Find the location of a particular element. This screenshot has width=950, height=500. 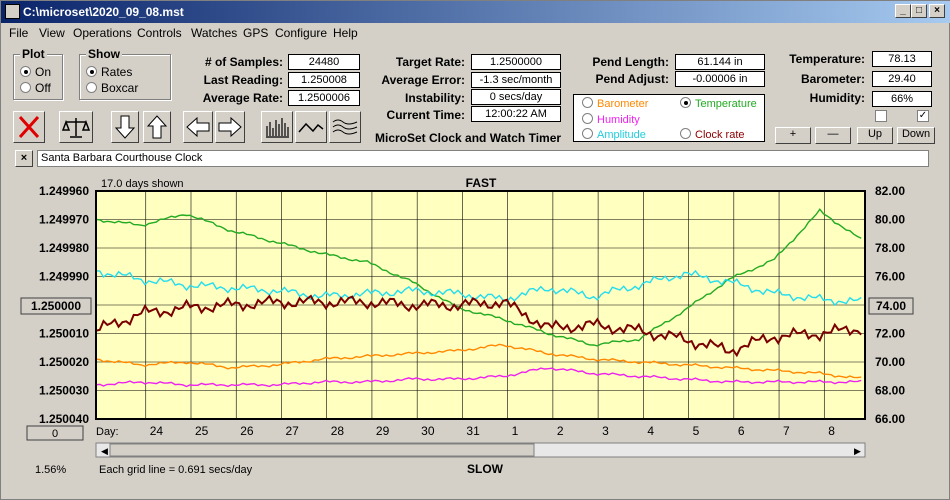

x-tick-label: 5 is located at coordinates (696, 431).